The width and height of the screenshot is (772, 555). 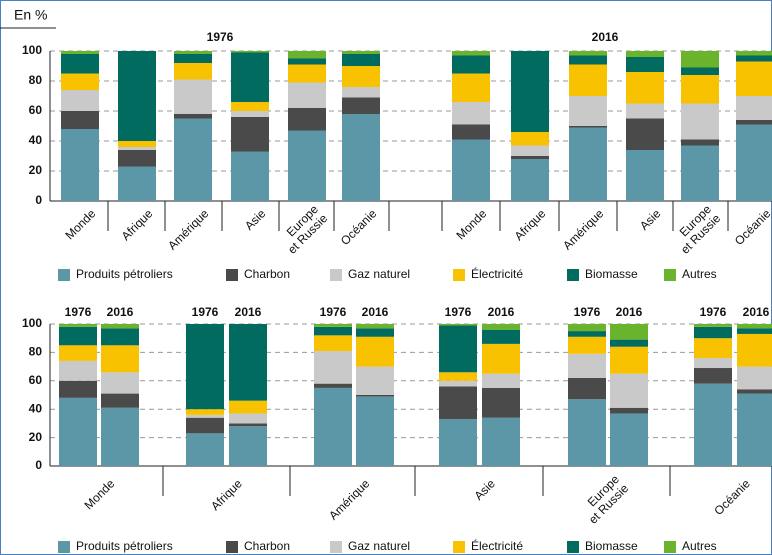 I want to click on y-tick-label: 80, so click(x=36, y=80).